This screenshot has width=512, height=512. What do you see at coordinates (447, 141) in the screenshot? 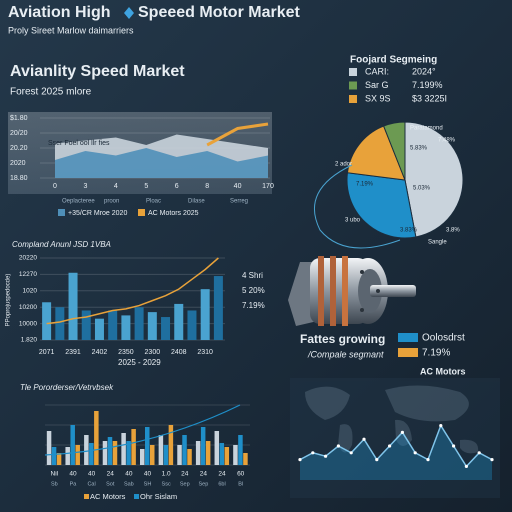
I see `pie-annotation: 7.48%` at bounding box center [447, 141].